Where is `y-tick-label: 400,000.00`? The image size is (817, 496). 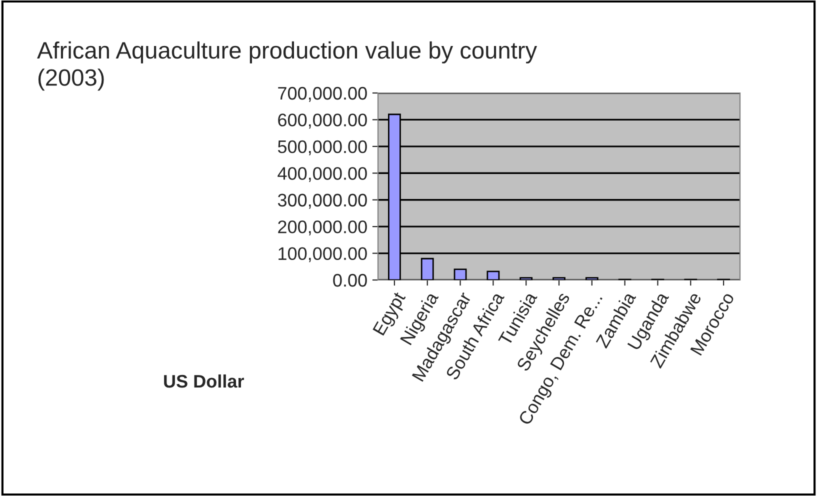
y-tick-label: 400,000.00 is located at coordinates (322, 174).